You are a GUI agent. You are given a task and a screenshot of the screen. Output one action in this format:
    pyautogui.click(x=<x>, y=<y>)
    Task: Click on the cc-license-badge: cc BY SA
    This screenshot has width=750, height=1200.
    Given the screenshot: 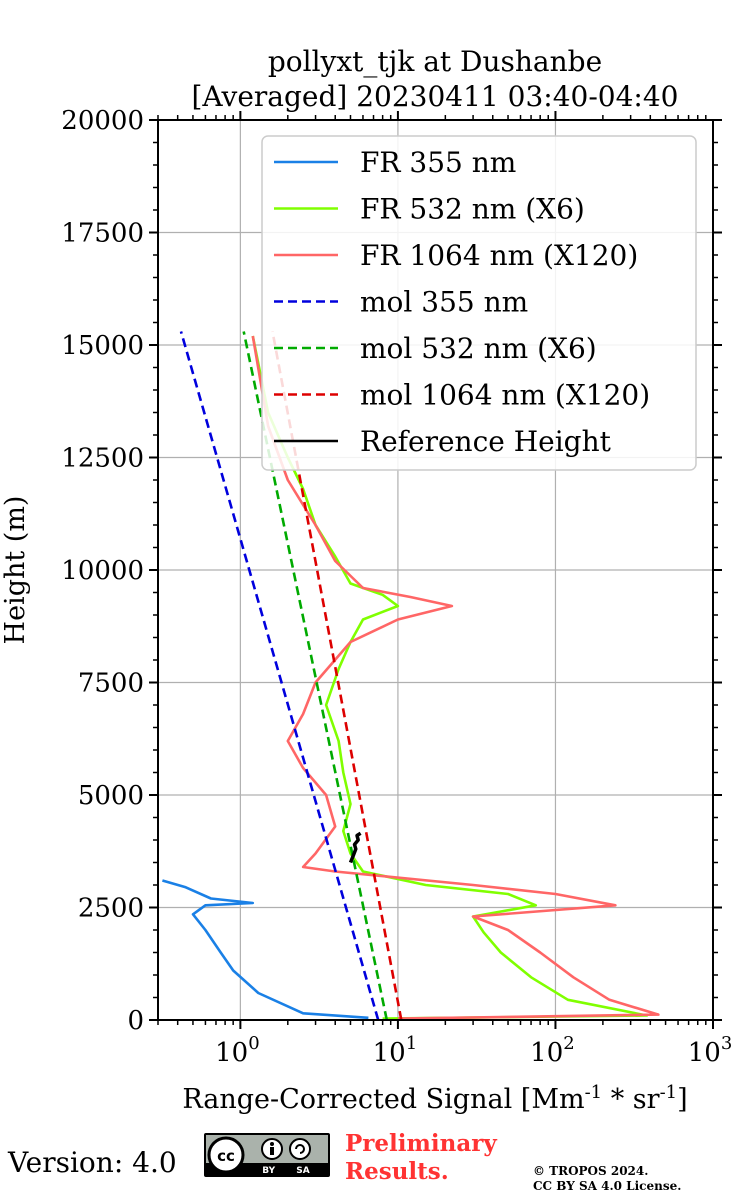 What is the action you would take?
    pyautogui.click(x=267, y=1155)
    